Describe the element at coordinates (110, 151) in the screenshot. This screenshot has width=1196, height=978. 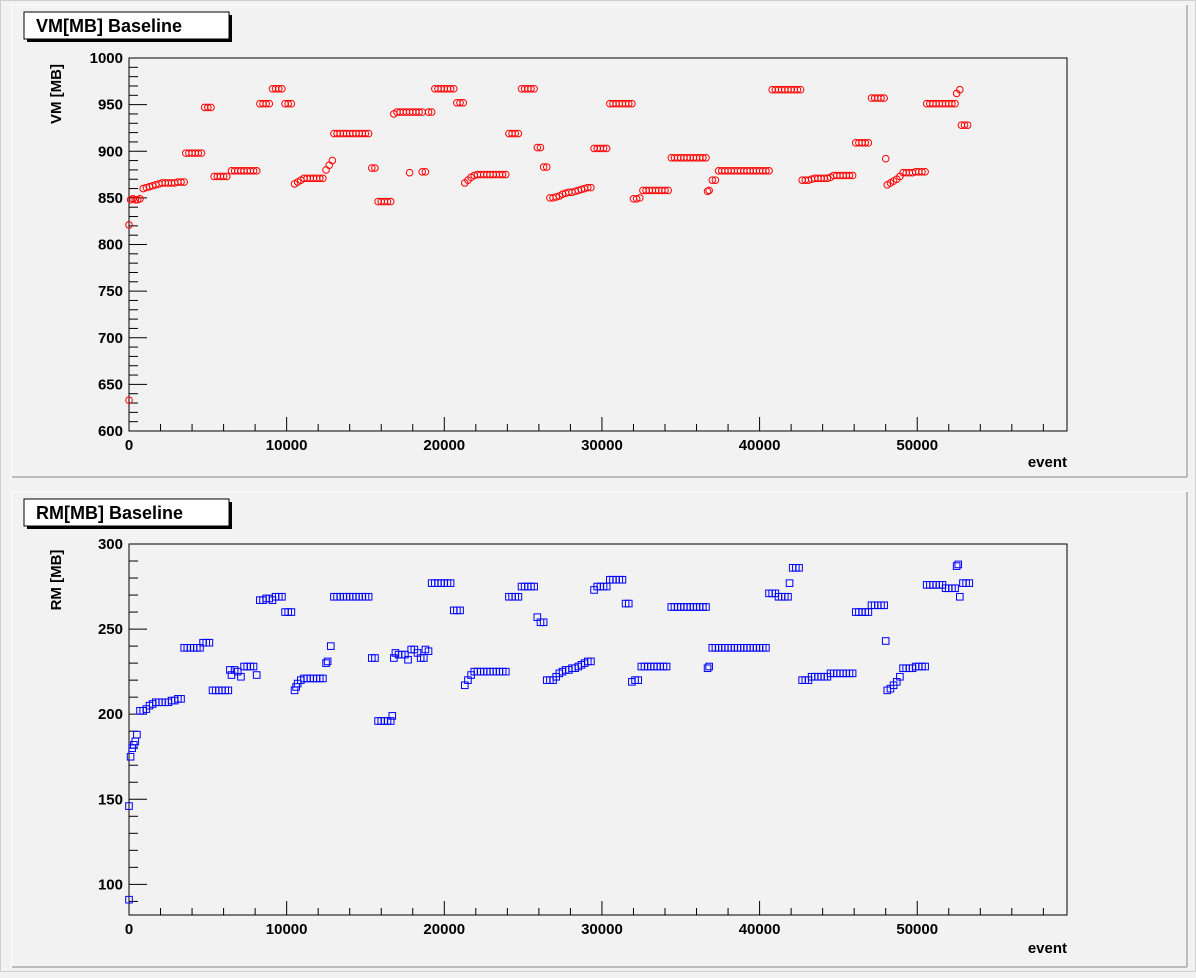
I see `y-tick-label: 900` at that location.